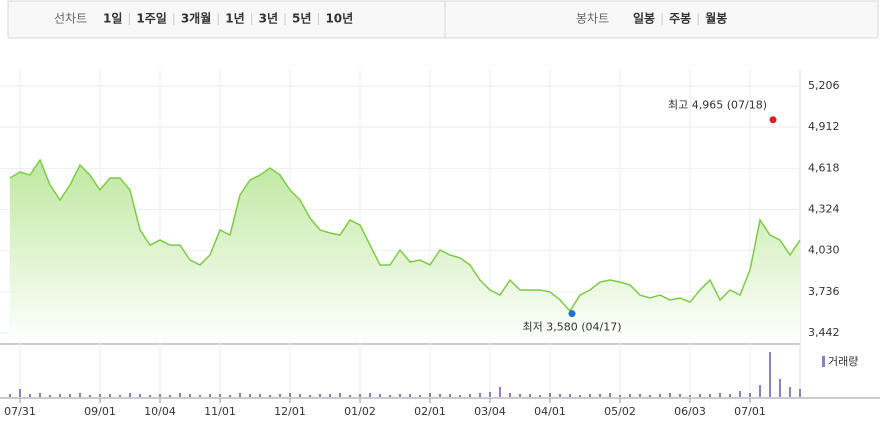 The height and width of the screenshot is (445, 880). What do you see at coordinates (20, 411) in the screenshot?
I see `x-tick-label: 07/31` at bounding box center [20, 411].